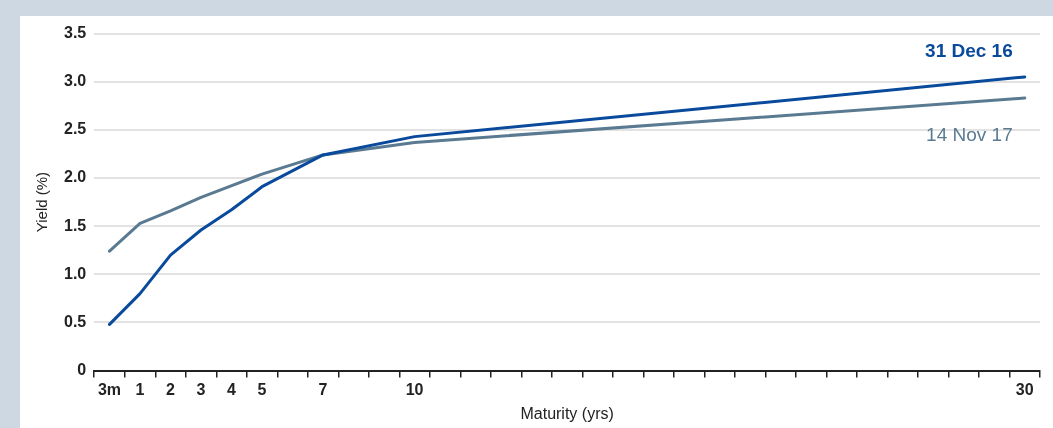  I want to click on y-tick-label: 2.5, so click(75, 129).